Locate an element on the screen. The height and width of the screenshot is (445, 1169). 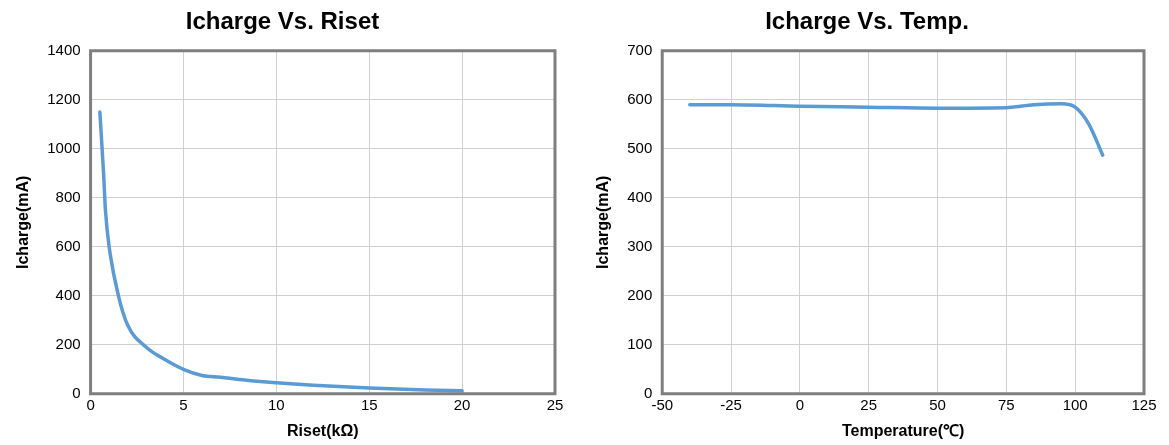
y-tick-label: 1000 is located at coordinates (64, 147).